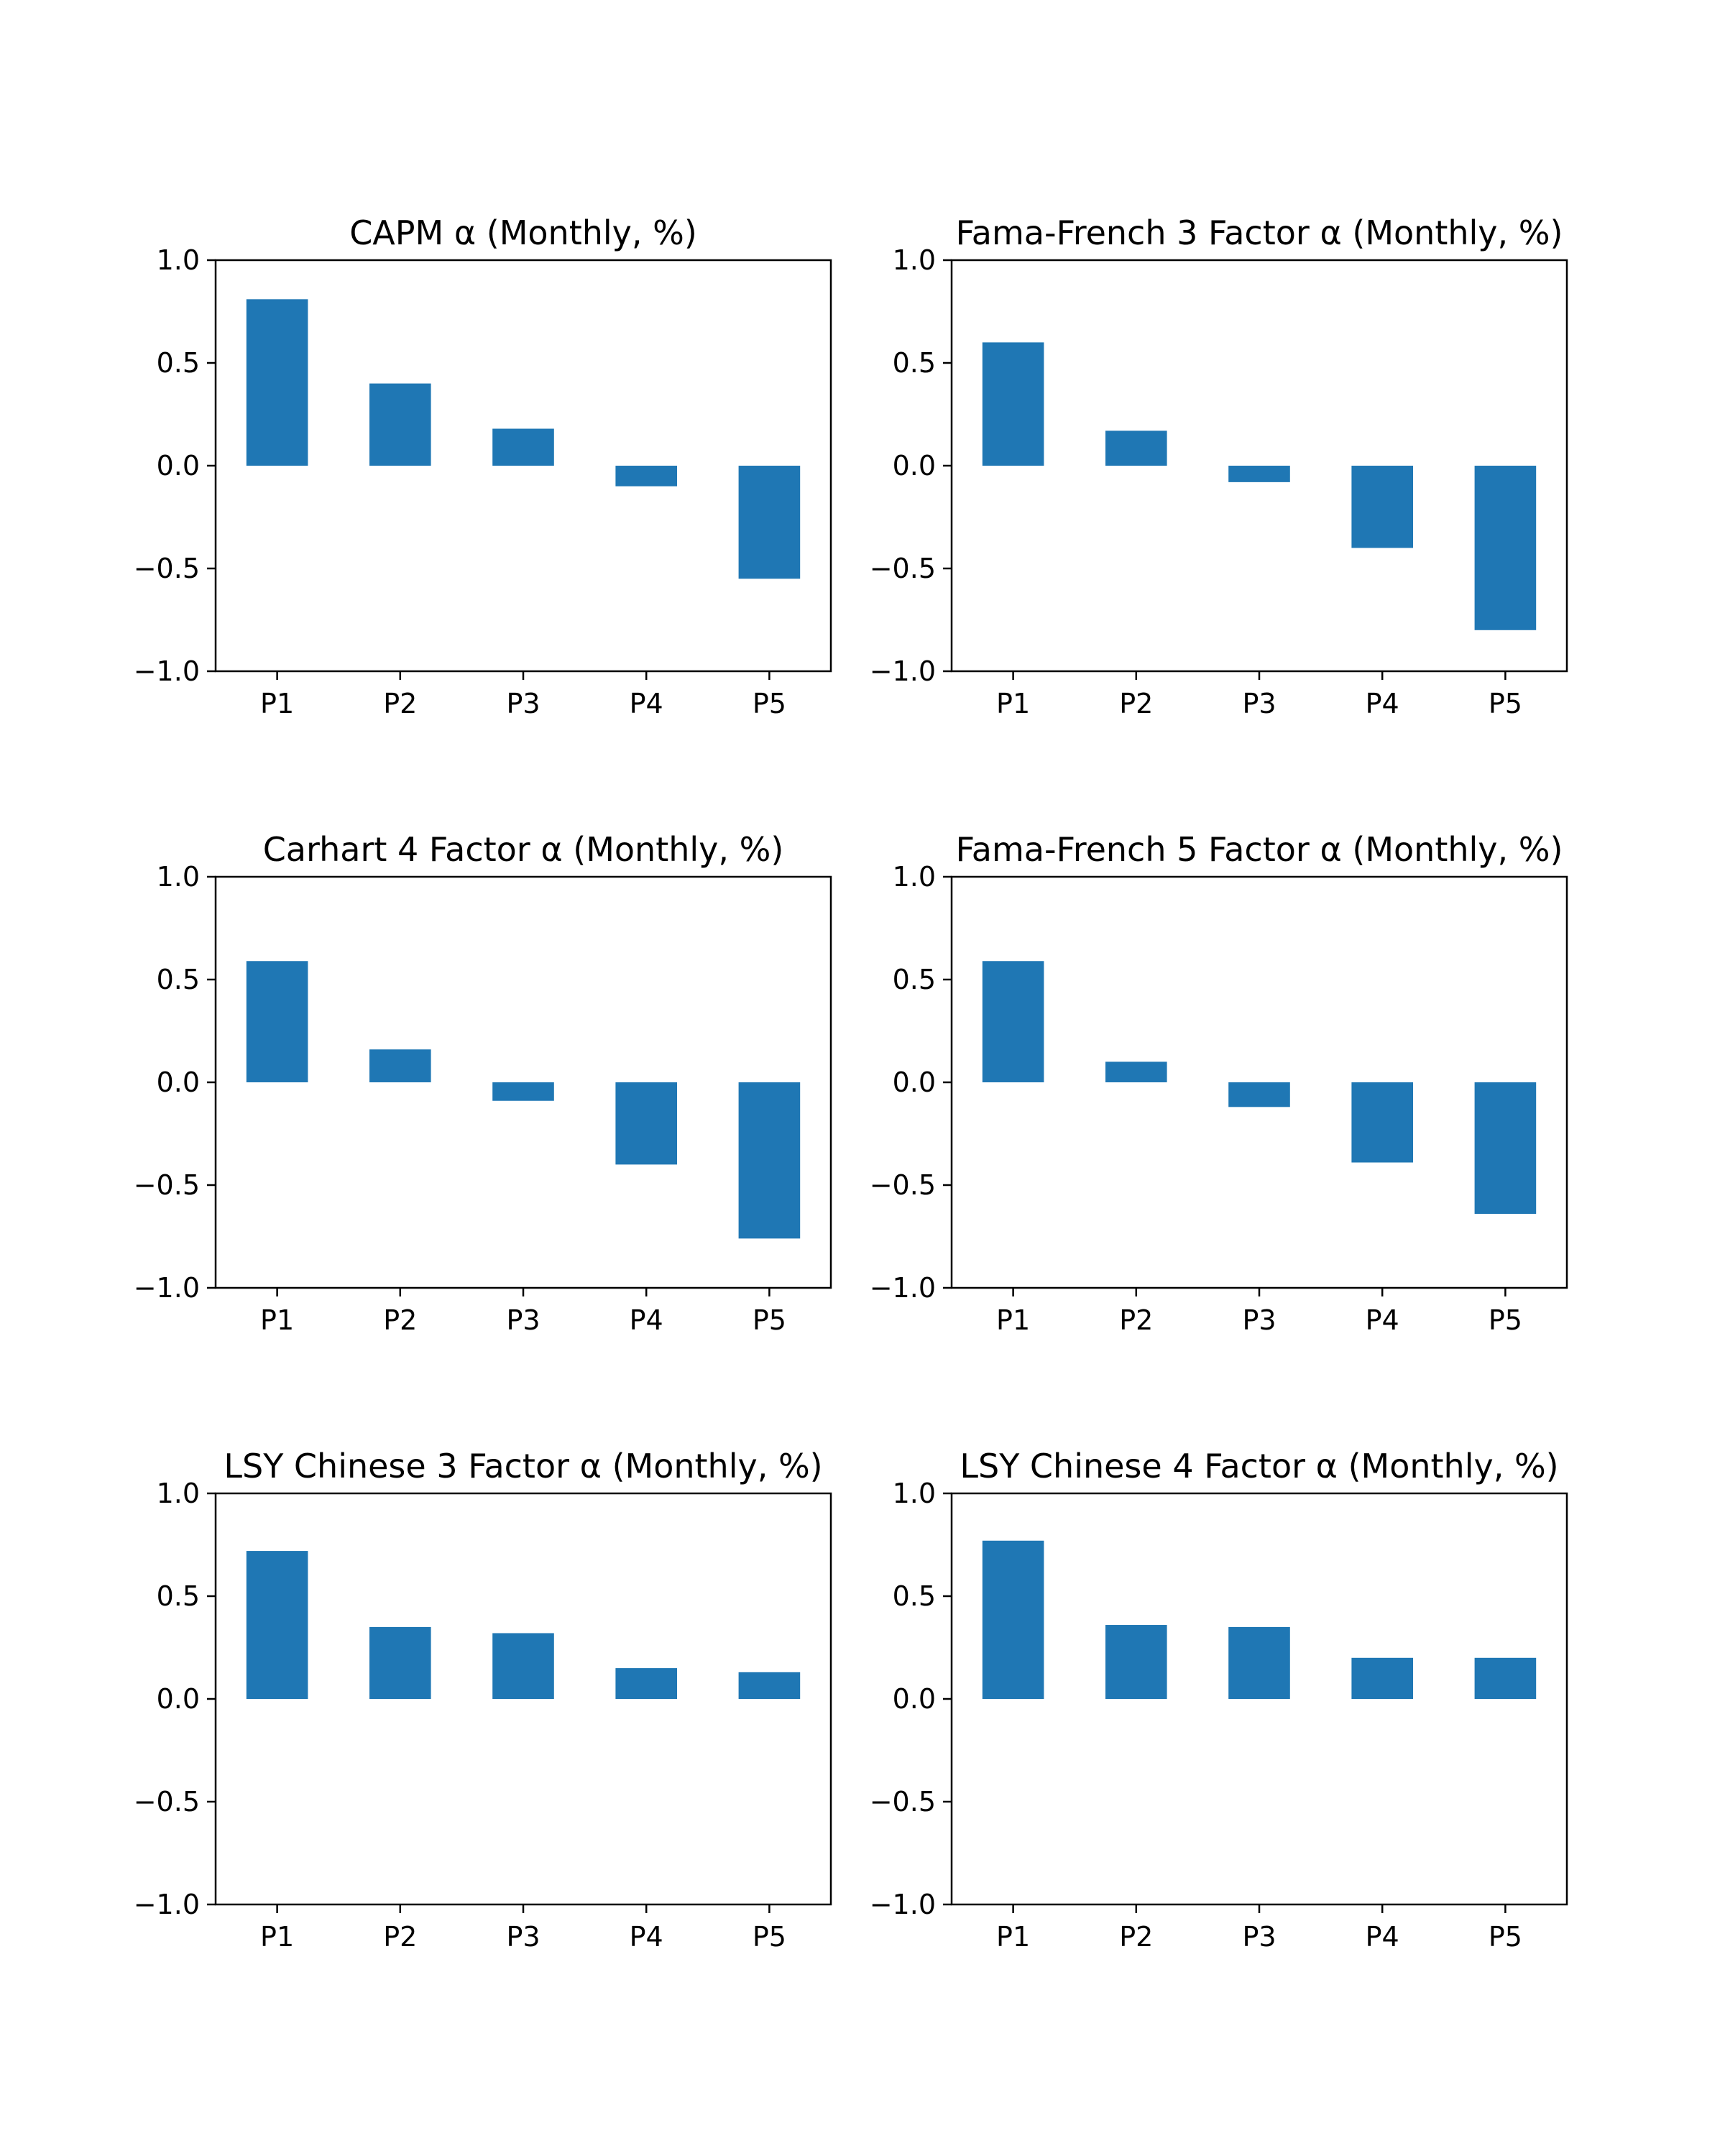  What do you see at coordinates (523, 233) in the screenshot?
I see `panel-title: CAPM α (Monthly, %)` at bounding box center [523, 233].